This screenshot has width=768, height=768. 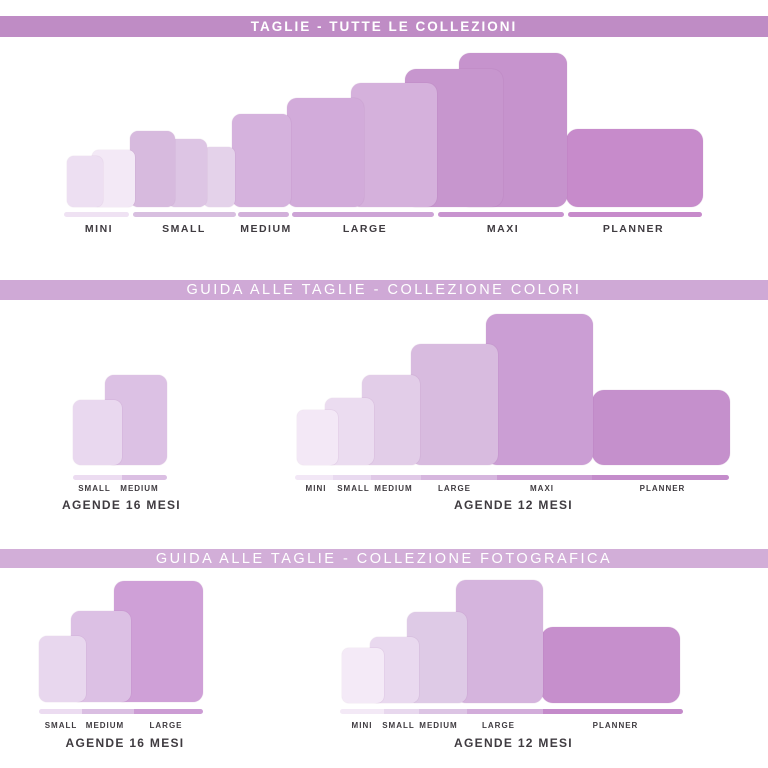 I want to click on section-title-collezione-colori: GUIDA ALLE TAGLIE - COLLEZIONE COLORI, so click(x=384, y=289).